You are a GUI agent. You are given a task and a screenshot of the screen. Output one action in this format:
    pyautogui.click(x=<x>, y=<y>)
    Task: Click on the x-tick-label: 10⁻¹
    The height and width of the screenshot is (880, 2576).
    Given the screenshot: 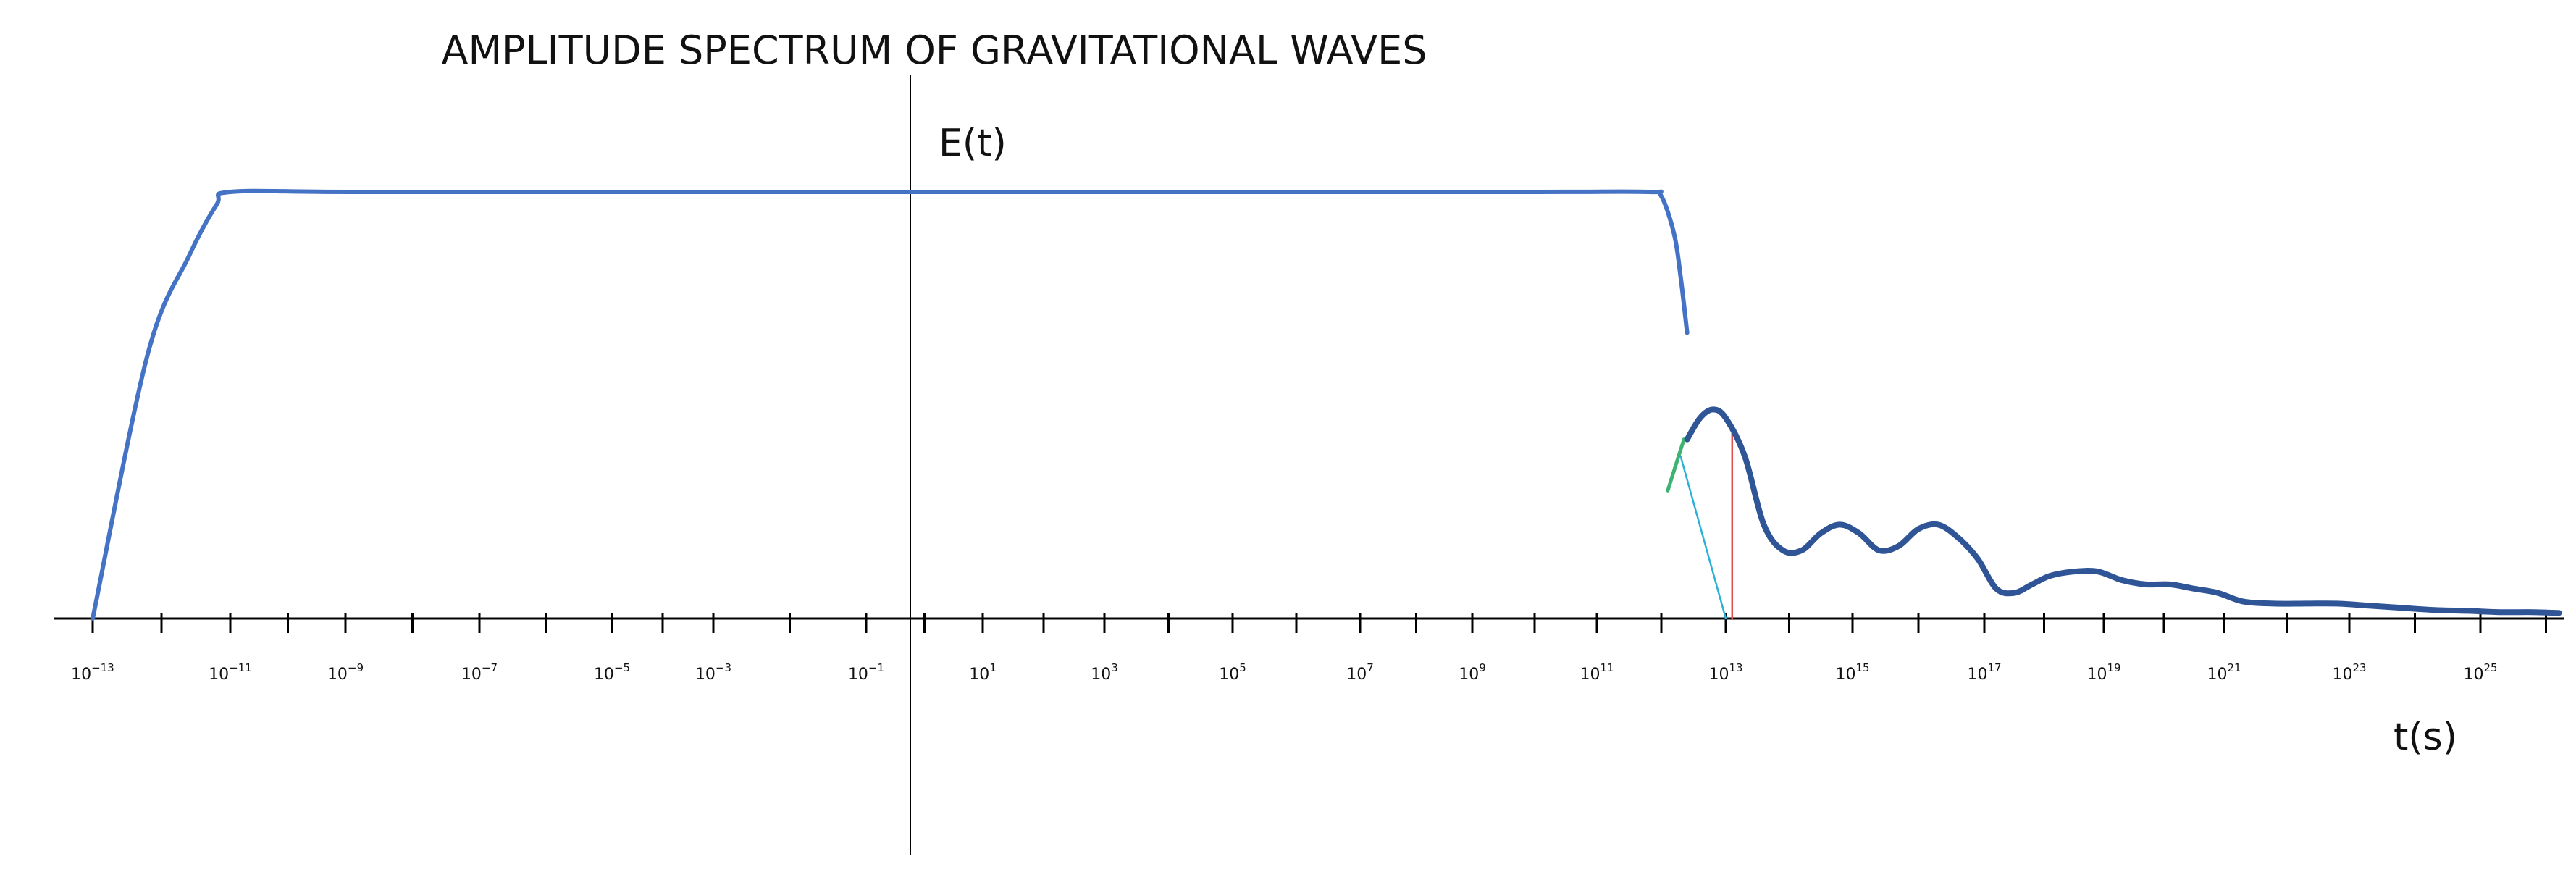 What is the action you would take?
    pyautogui.click(x=866, y=672)
    